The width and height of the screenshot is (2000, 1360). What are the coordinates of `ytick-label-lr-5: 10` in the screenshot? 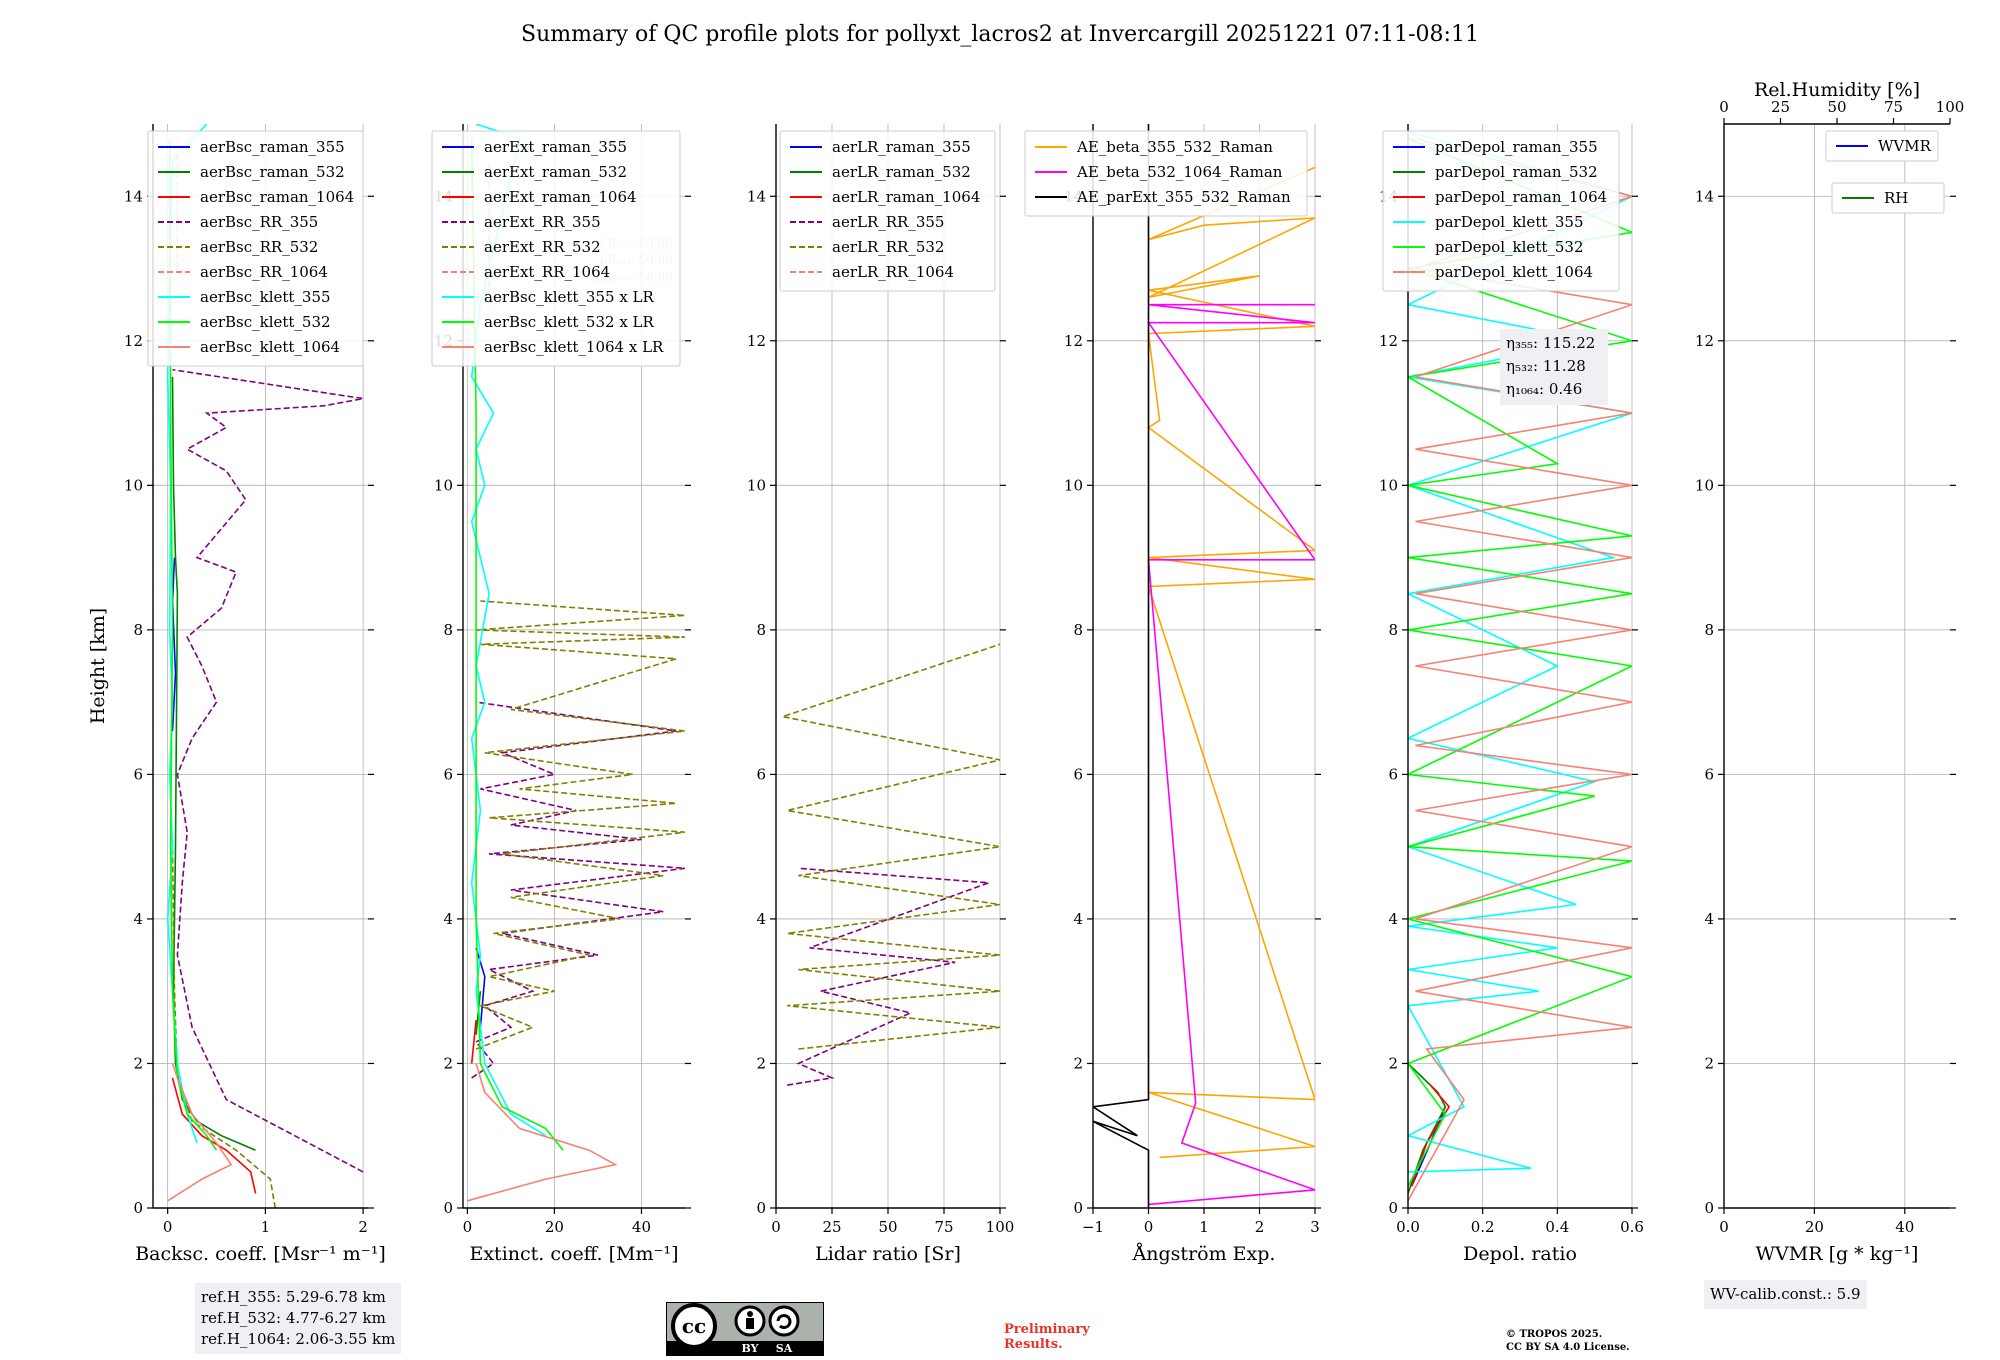 It's located at (756, 485).